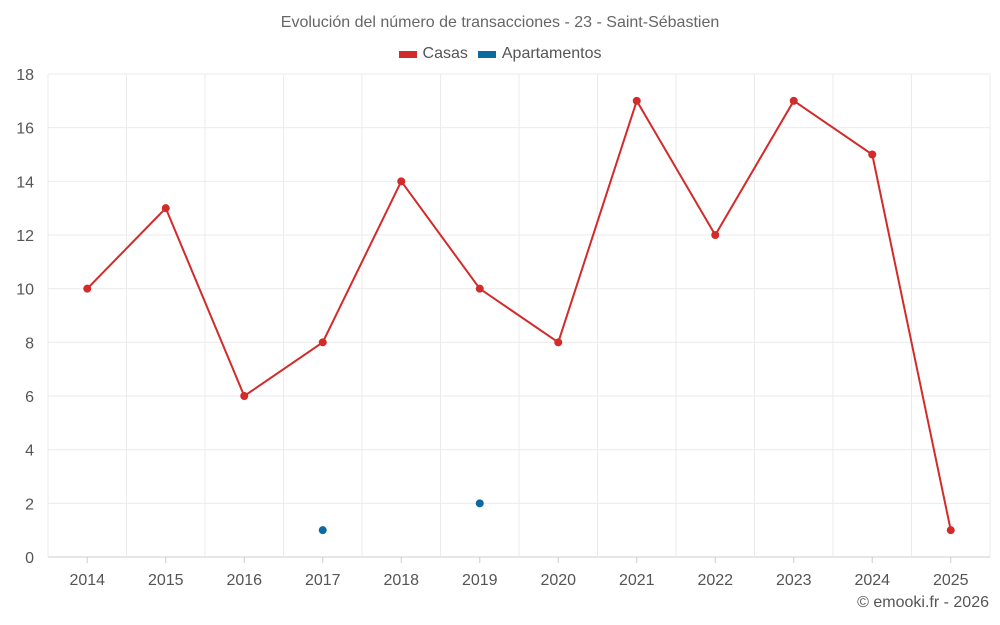 The width and height of the screenshot is (1000, 625). Describe the element at coordinates (29, 504) in the screenshot. I see `y-tick-label: 2` at that location.